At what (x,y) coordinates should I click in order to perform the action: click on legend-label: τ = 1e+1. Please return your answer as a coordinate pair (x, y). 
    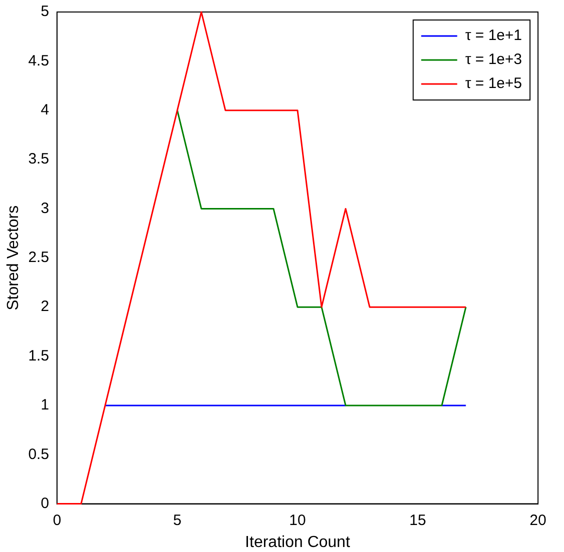
    Looking at the image, I should click on (493, 35).